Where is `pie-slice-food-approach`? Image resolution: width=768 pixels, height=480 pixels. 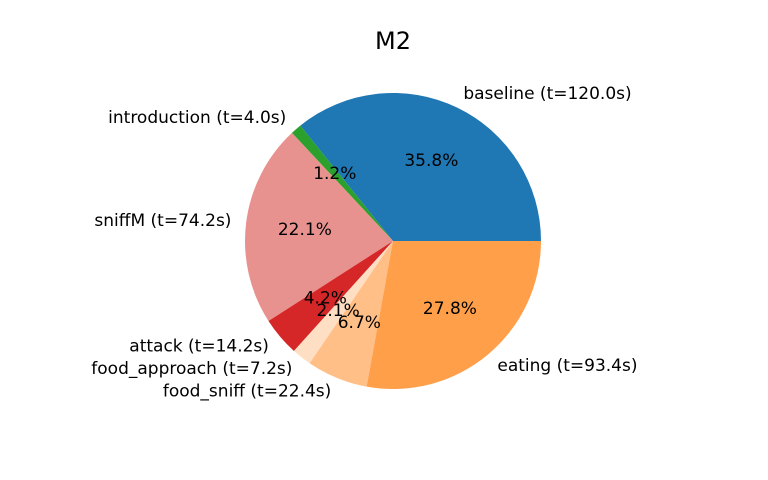
pie-slice-food-approach is located at coordinates (343, 302).